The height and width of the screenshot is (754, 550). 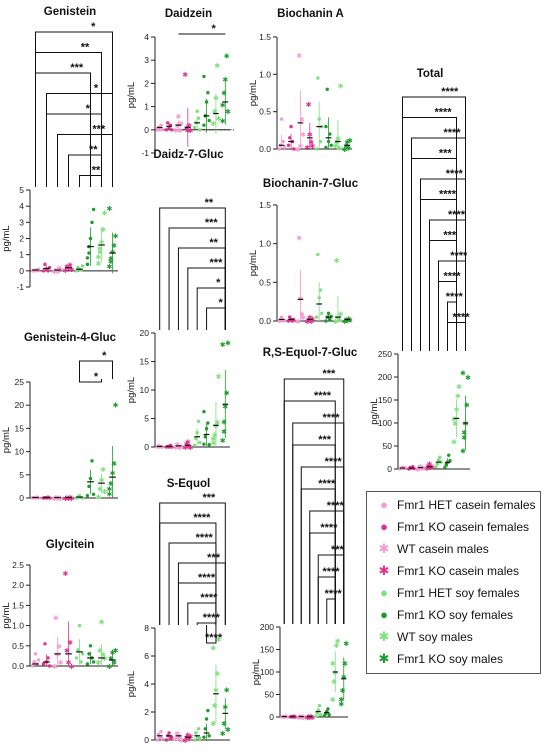 What do you see at coordinates (18, 626) in the screenshot?
I see `y-tick-label: 1.0` at bounding box center [18, 626].